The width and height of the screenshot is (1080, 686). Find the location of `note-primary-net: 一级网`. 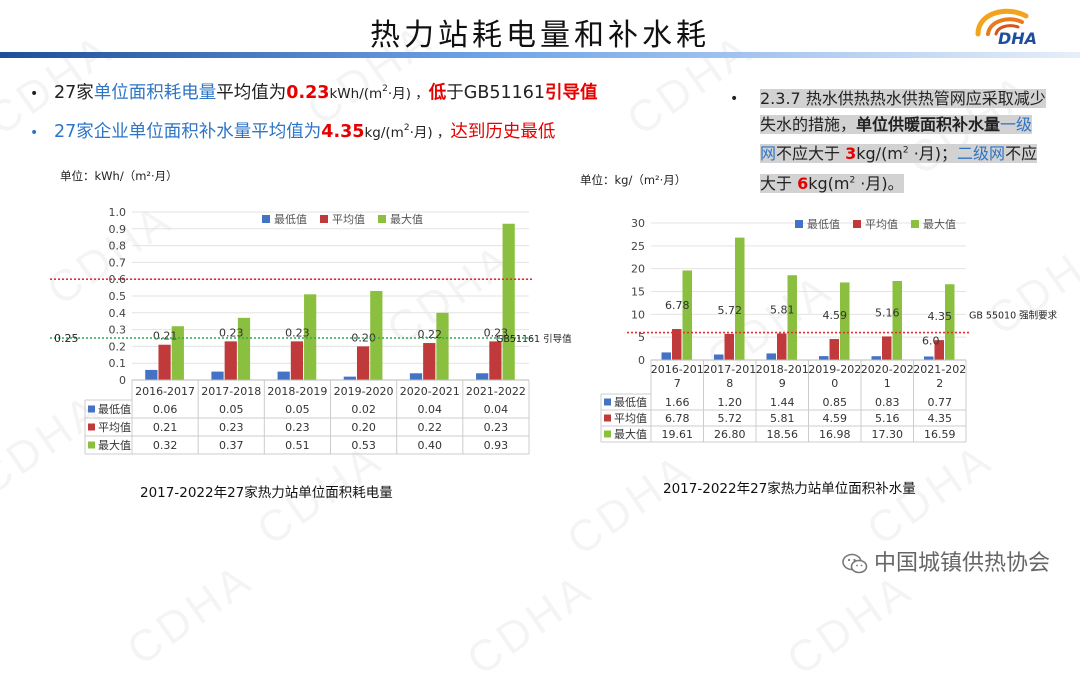

note-primary-net: 一级网 is located at coordinates (896, 139).